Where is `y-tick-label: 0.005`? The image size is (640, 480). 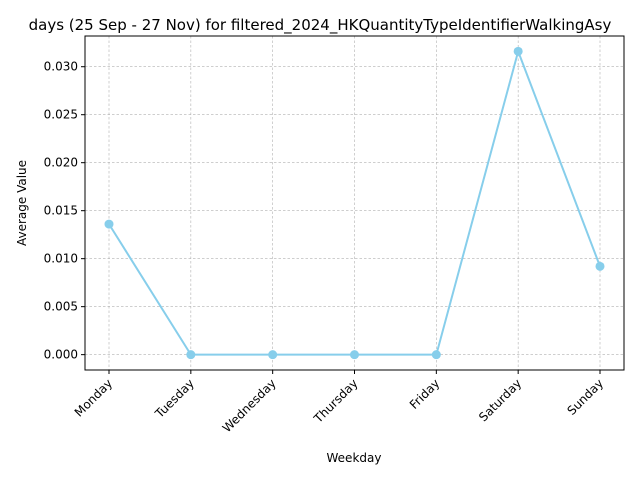
y-tick-label: 0.005 is located at coordinates (61, 307).